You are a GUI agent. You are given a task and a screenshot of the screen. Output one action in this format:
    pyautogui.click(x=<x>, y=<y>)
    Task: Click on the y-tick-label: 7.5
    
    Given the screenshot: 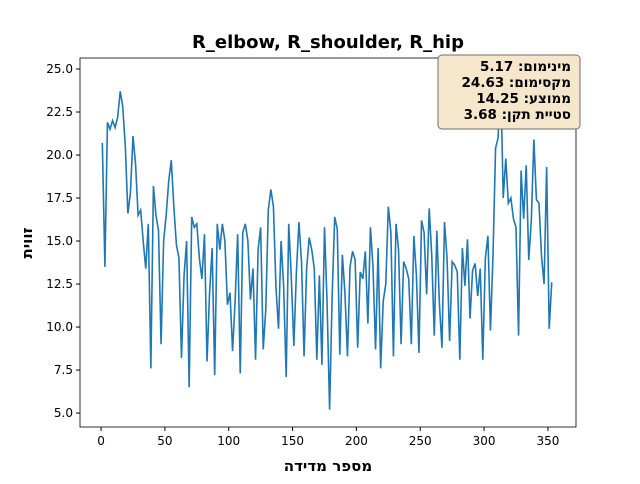 What is the action you would take?
    pyautogui.click(x=63, y=370)
    